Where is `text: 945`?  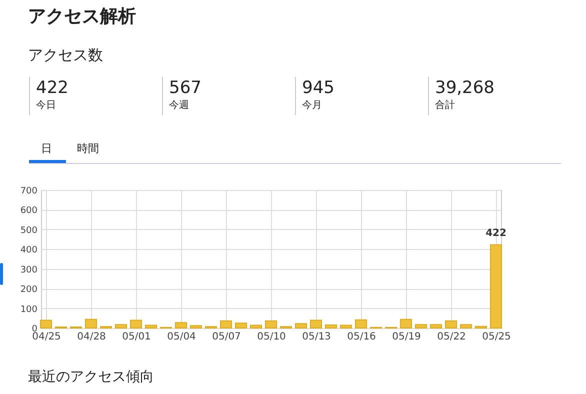 text: 945 is located at coordinates (318, 88).